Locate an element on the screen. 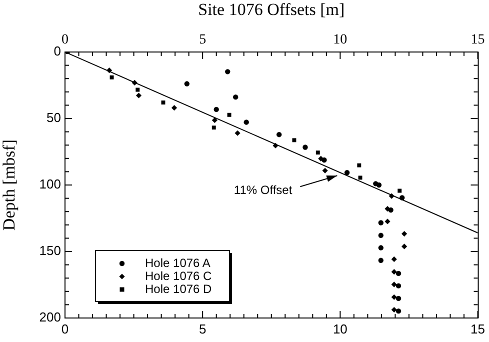 This screenshot has width=489, height=342. chart-title: Site 1076 Offsets [m] is located at coordinates (271, 9).